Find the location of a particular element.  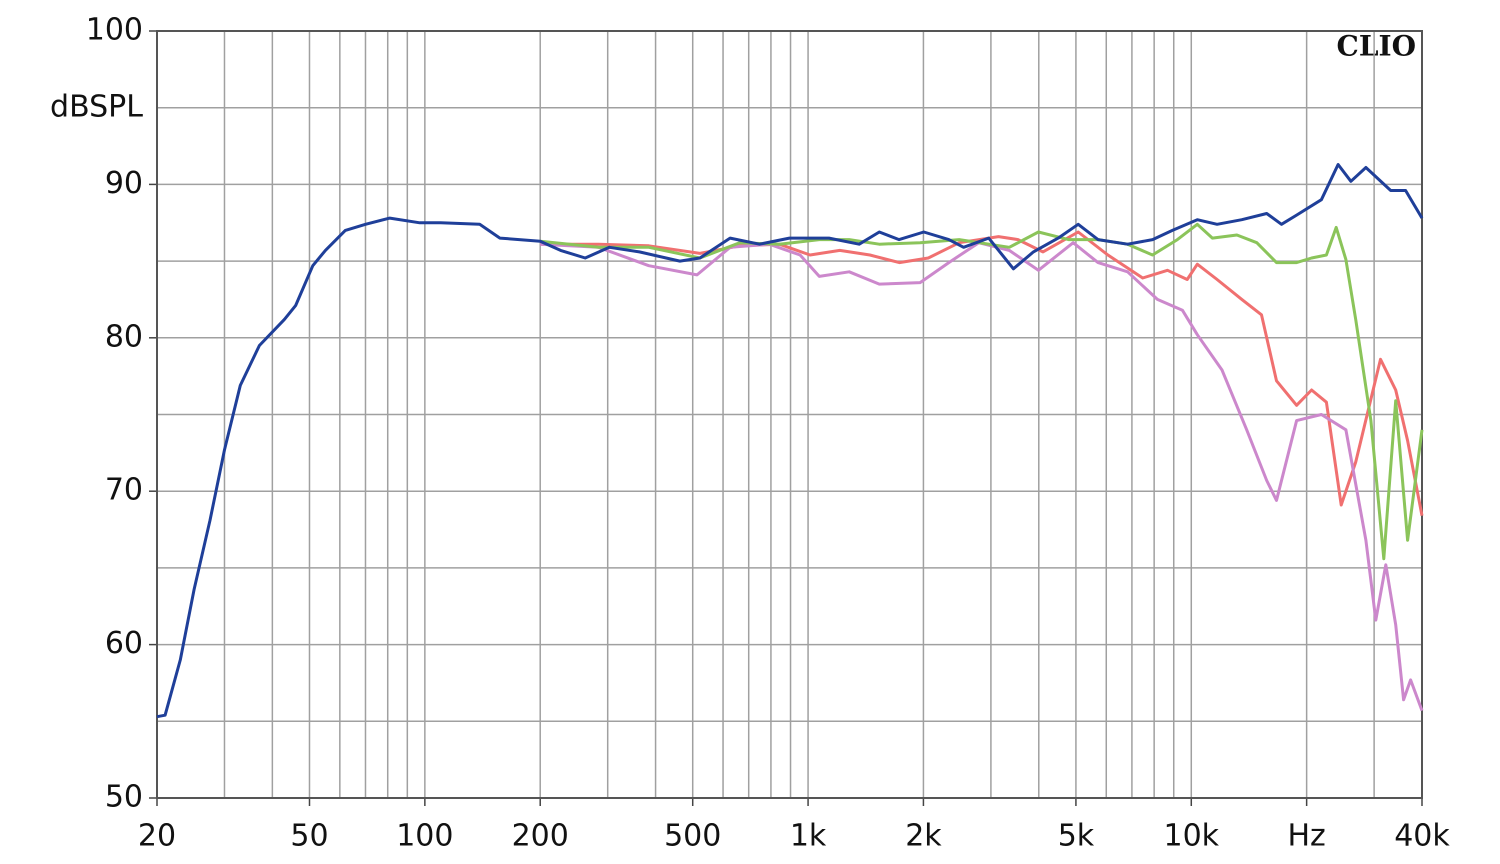

y-tick-label: 70 is located at coordinates (124, 490).